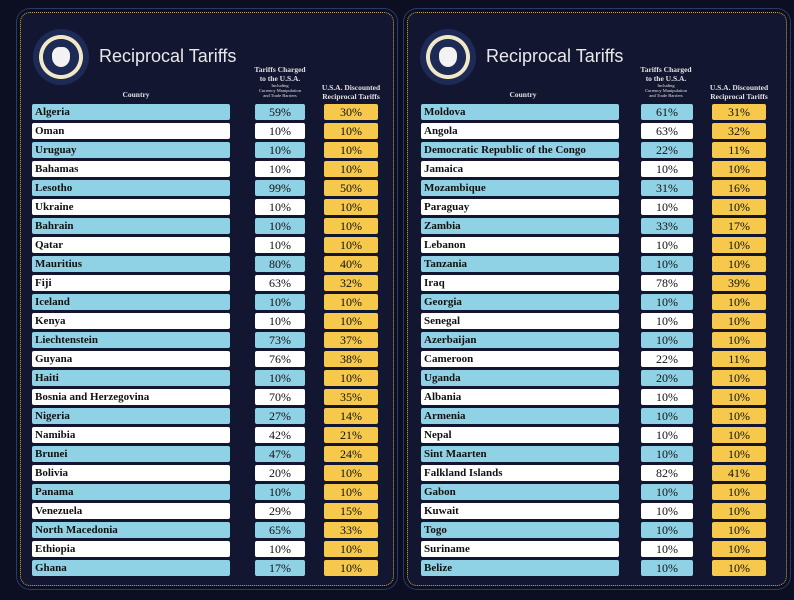 The height and width of the screenshot is (600, 794). Describe the element at coordinates (597, 207) in the screenshot. I see `table-row: Paraguay 10% 10%` at that location.